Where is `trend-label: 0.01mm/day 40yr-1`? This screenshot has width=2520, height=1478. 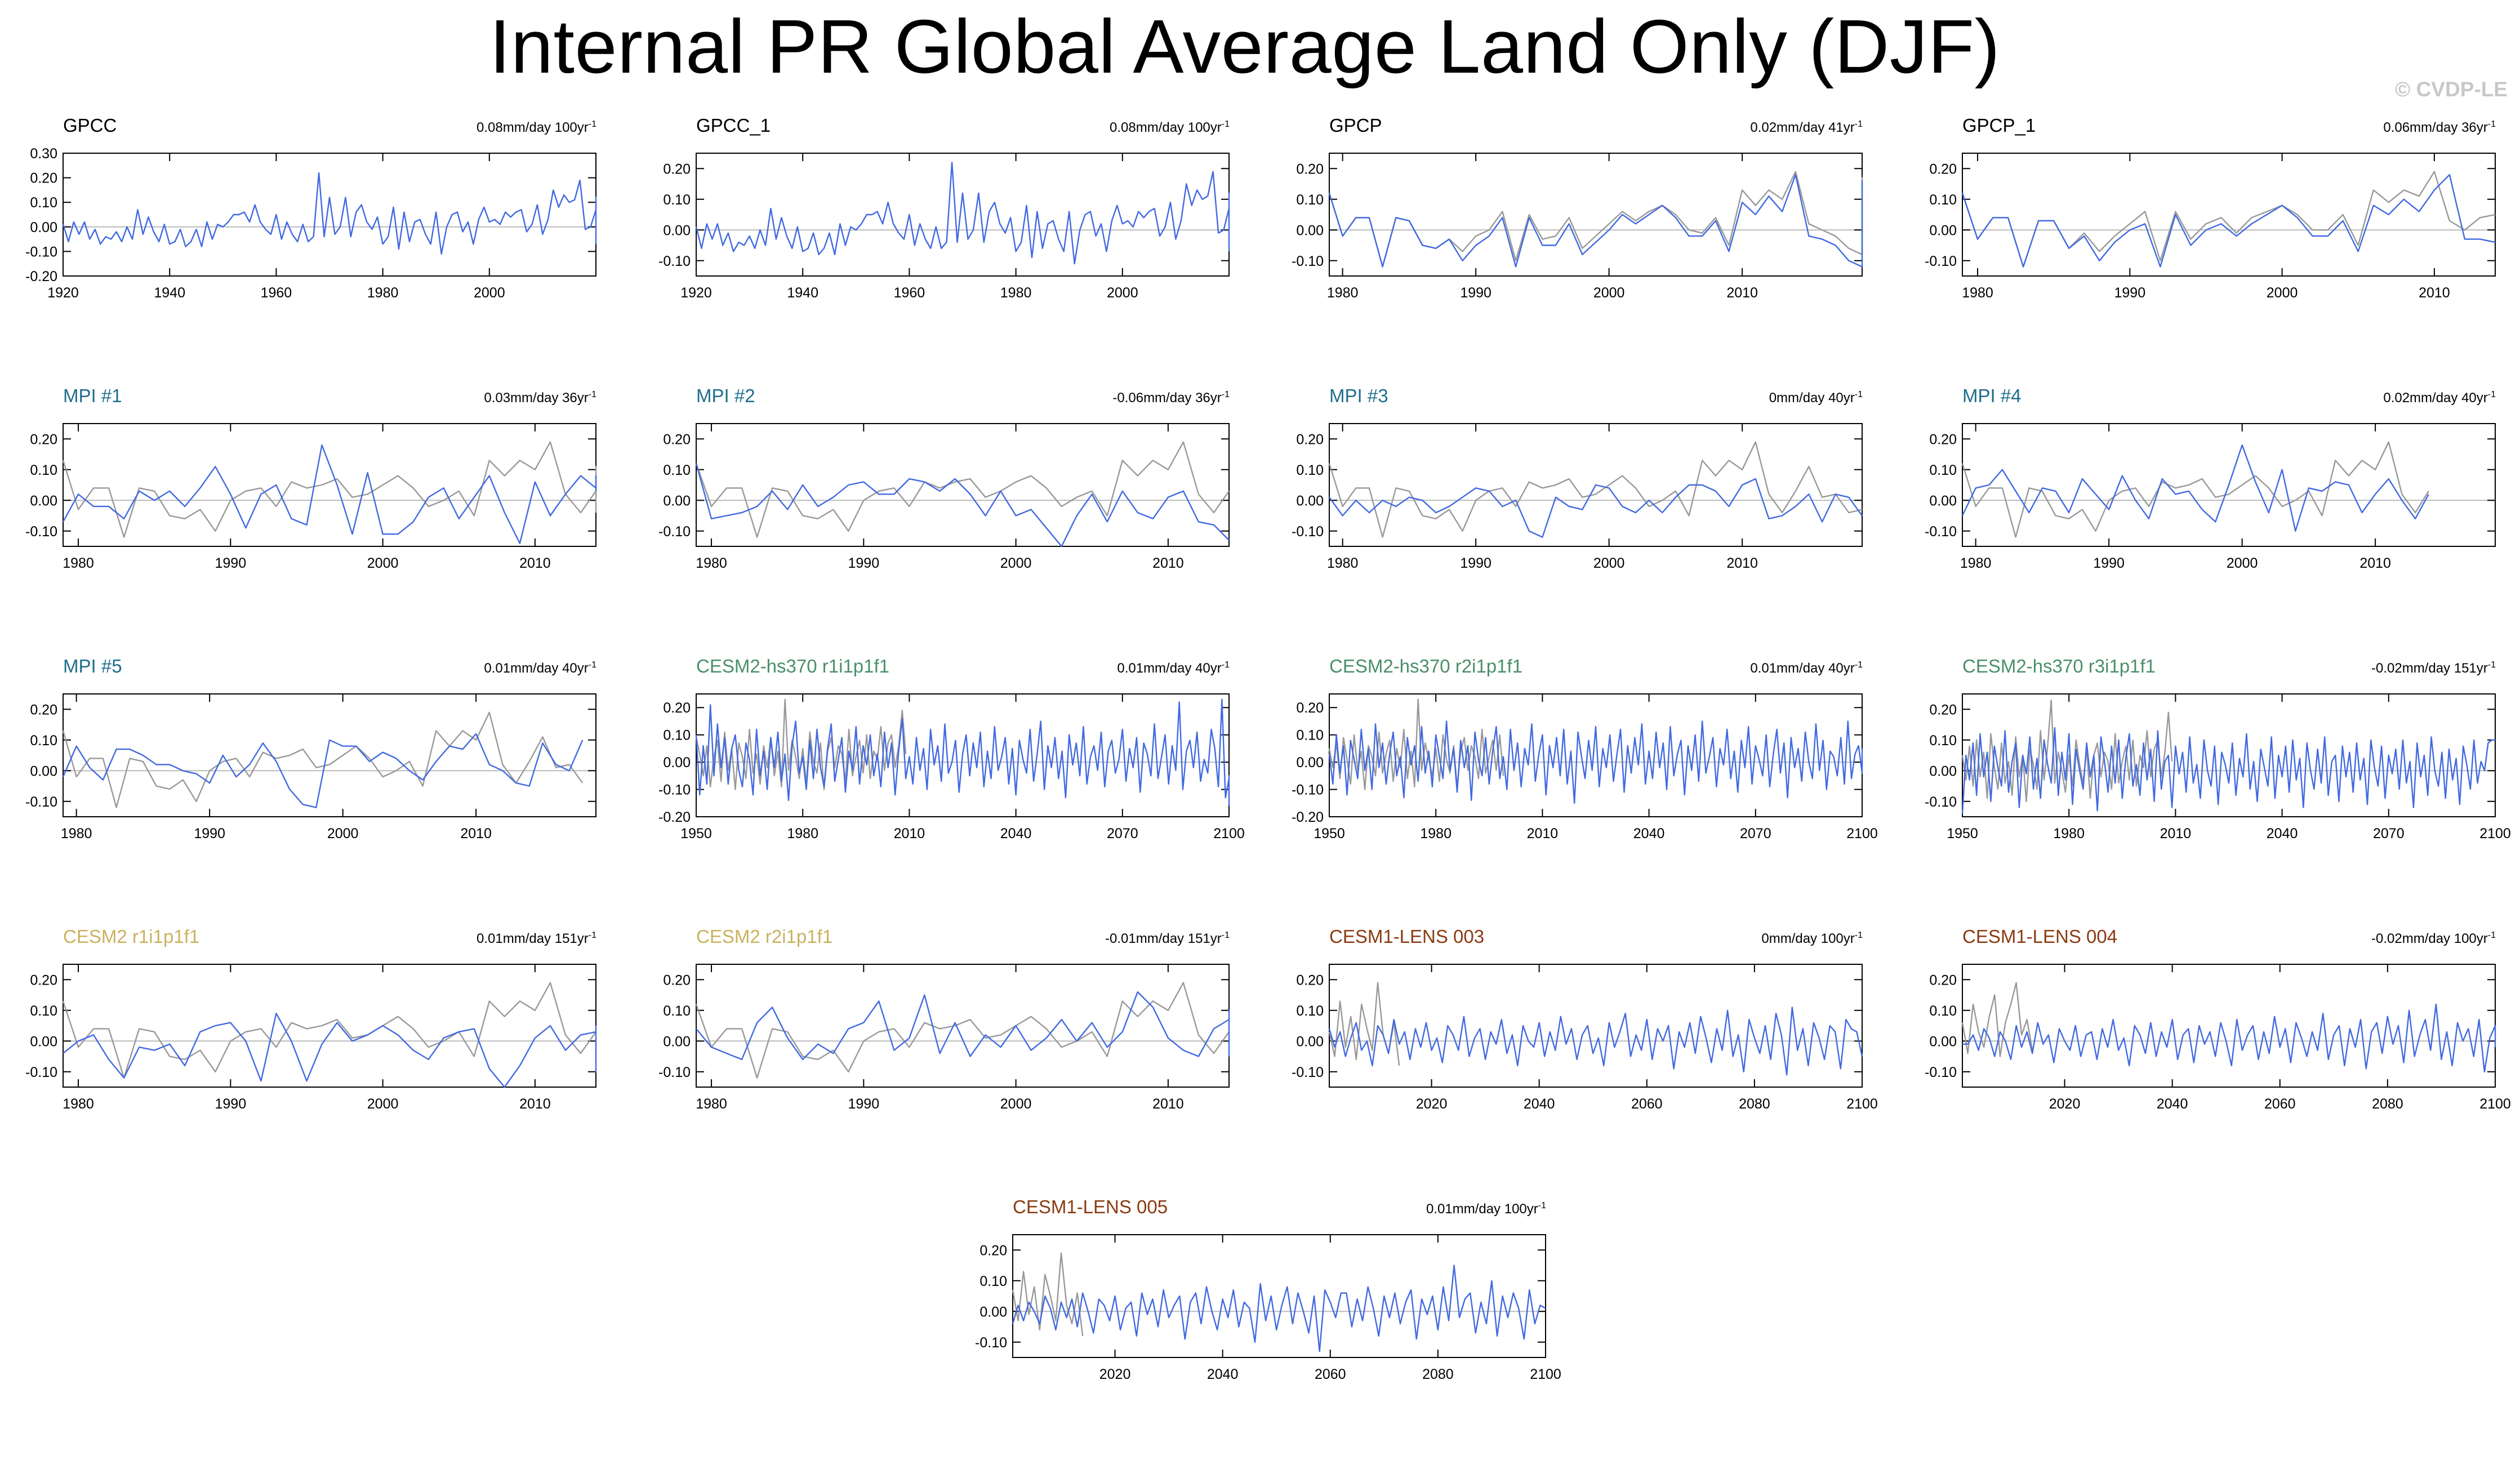
trend-label: 0.01mm/day 40yr-1 is located at coordinates (1173, 668).